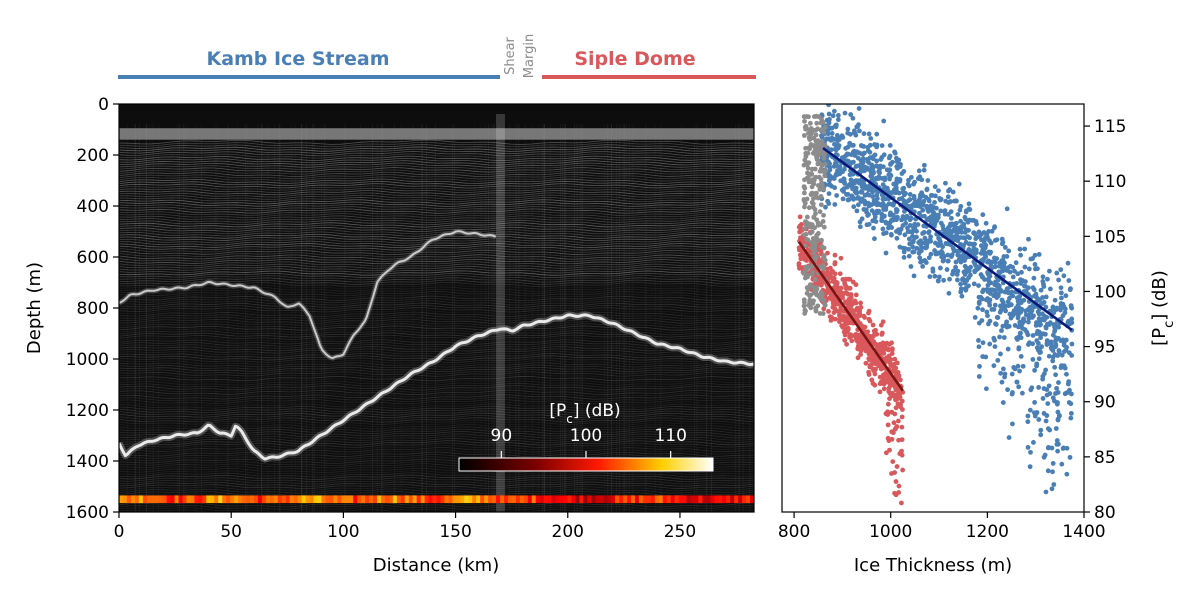 The height and width of the screenshot is (600, 1200). What do you see at coordinates (586, 464) in the screenshot?
I see `colorbar` at bounding box center [586, 464].